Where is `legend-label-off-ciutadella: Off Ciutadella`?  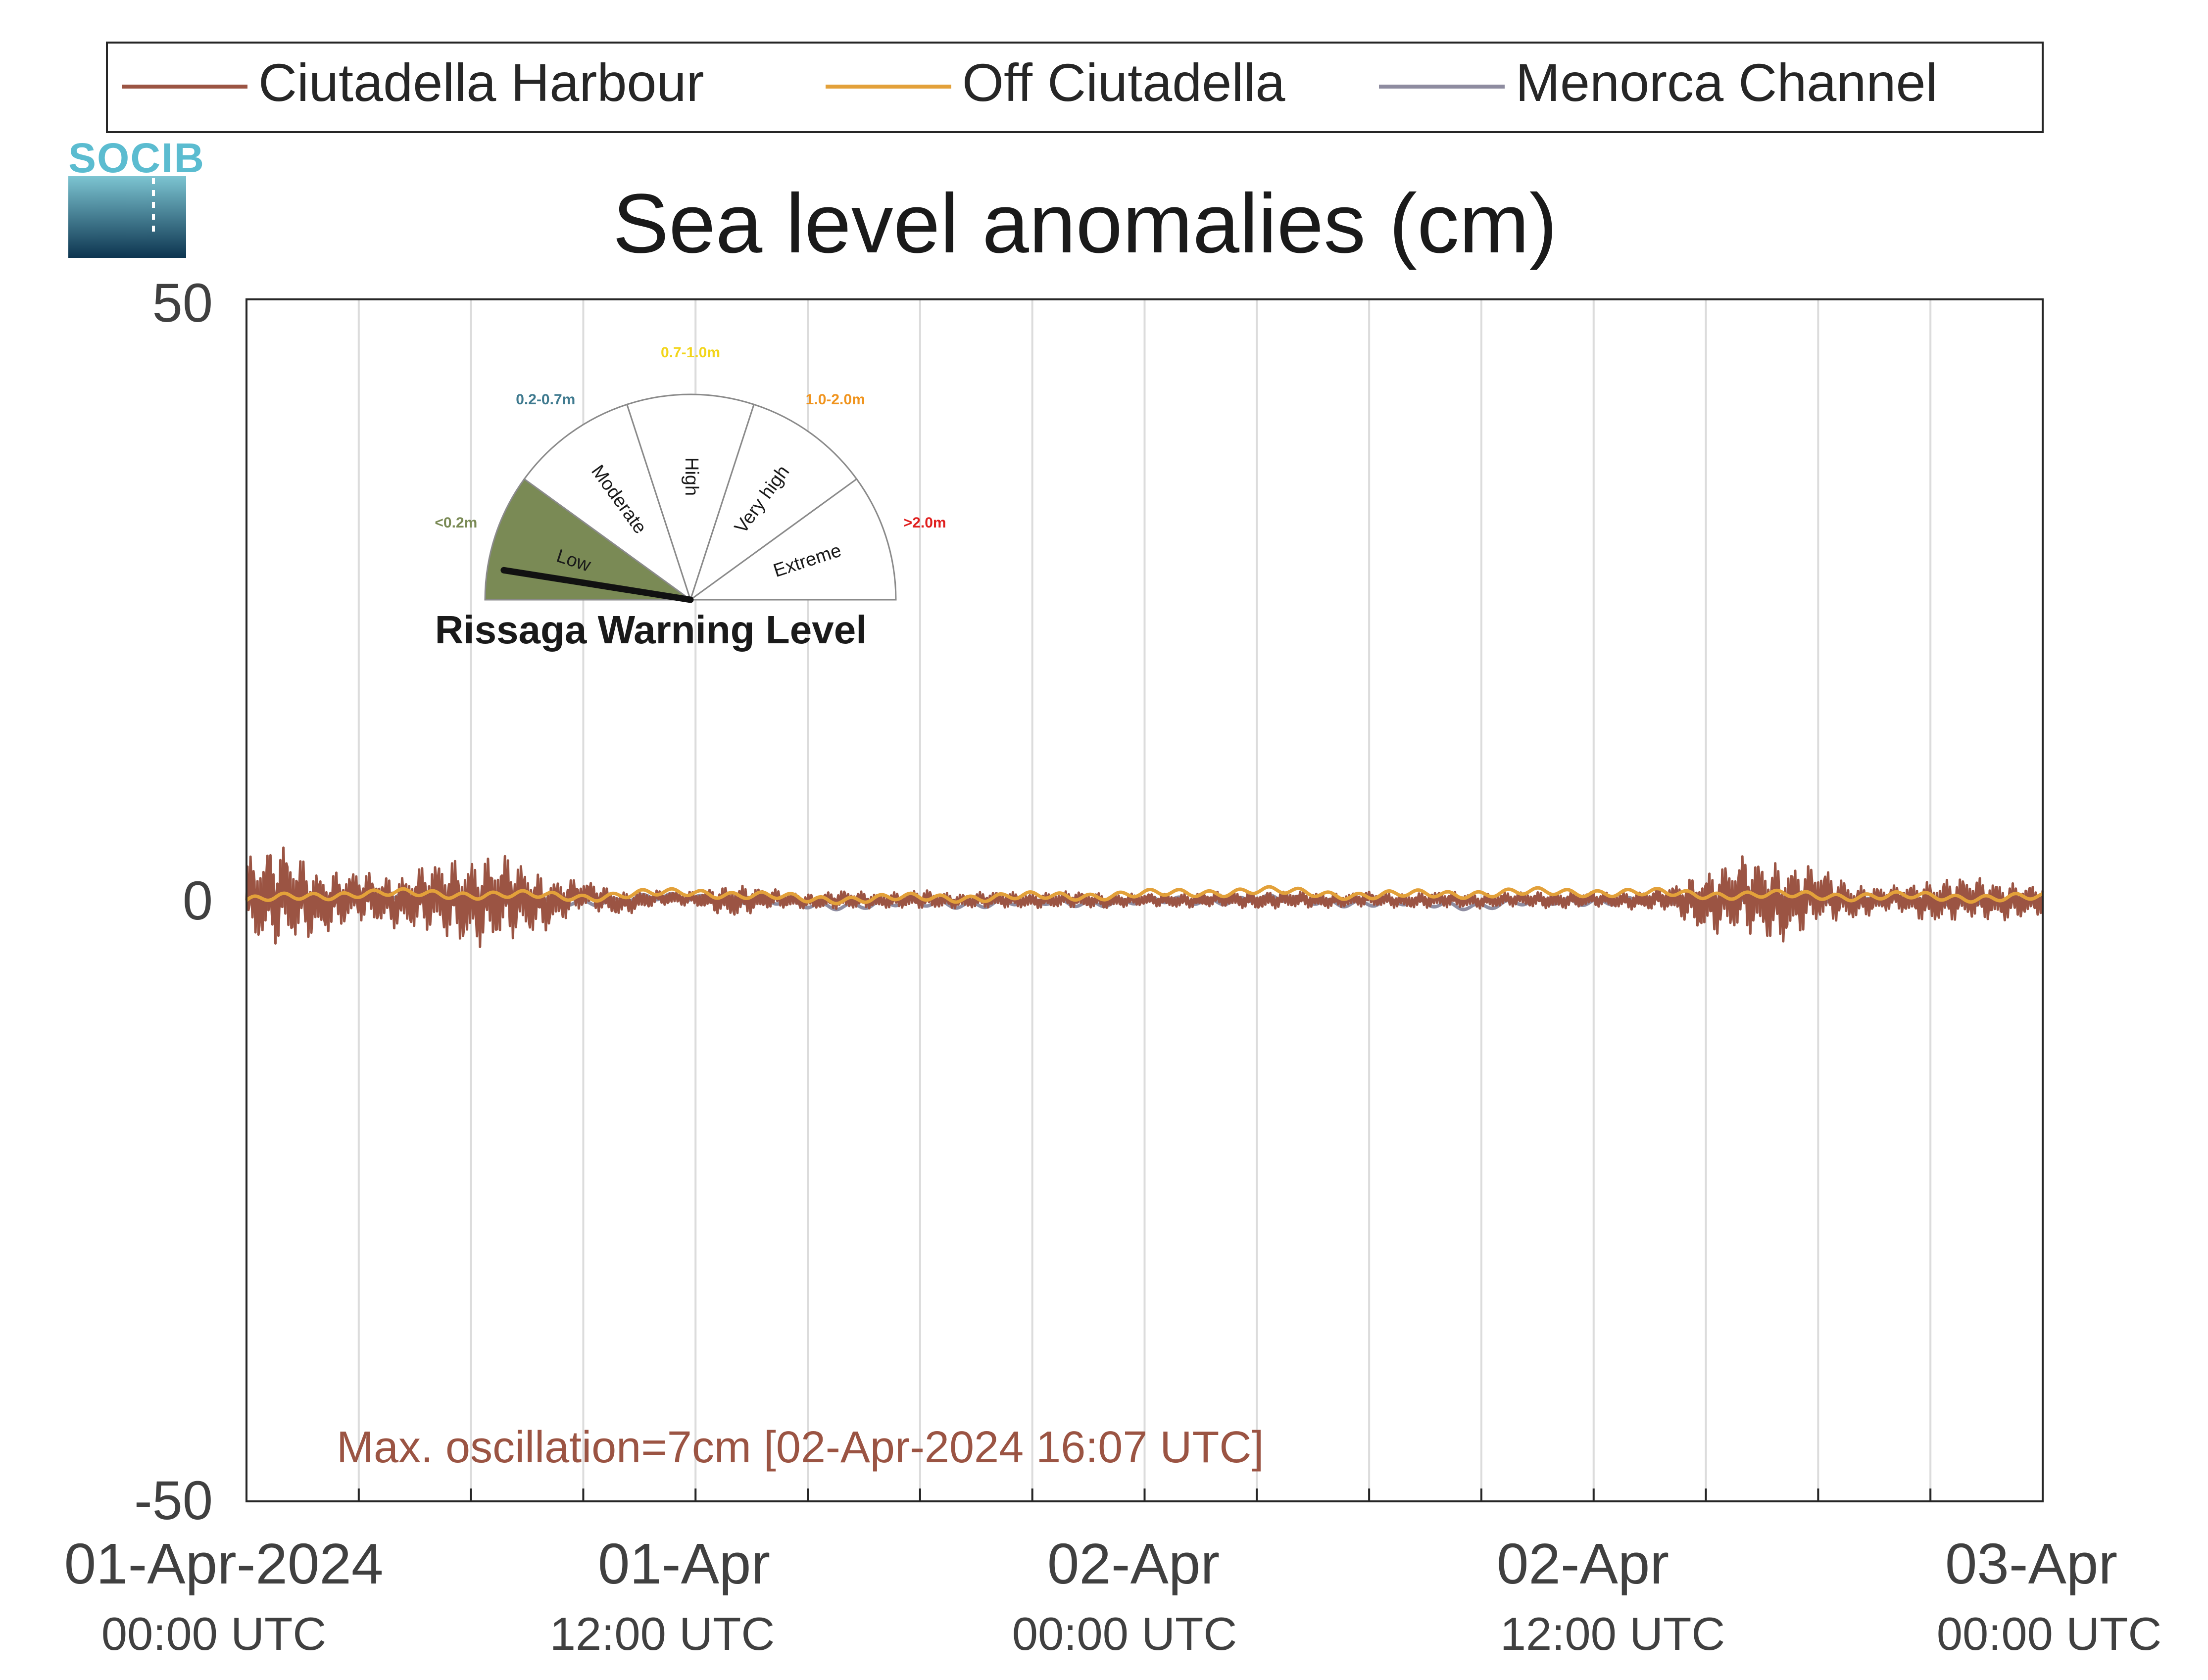 legend-label-off-ciutadella: Off Ciutadella is located at coordinates (1123, 82).